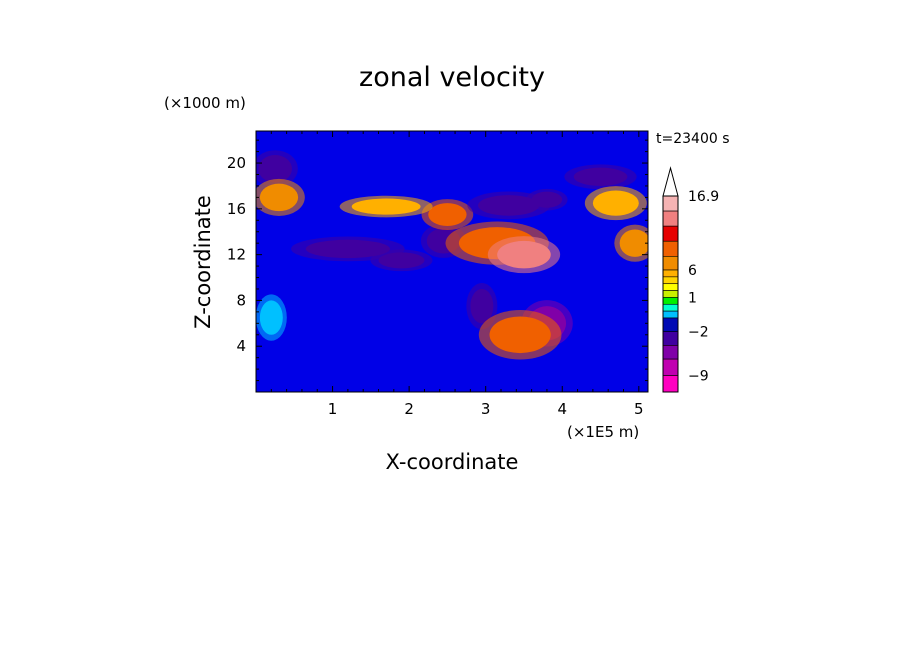 The image size is (904, 654). I want to click on colorbar-label: 1, so click(692, 298).